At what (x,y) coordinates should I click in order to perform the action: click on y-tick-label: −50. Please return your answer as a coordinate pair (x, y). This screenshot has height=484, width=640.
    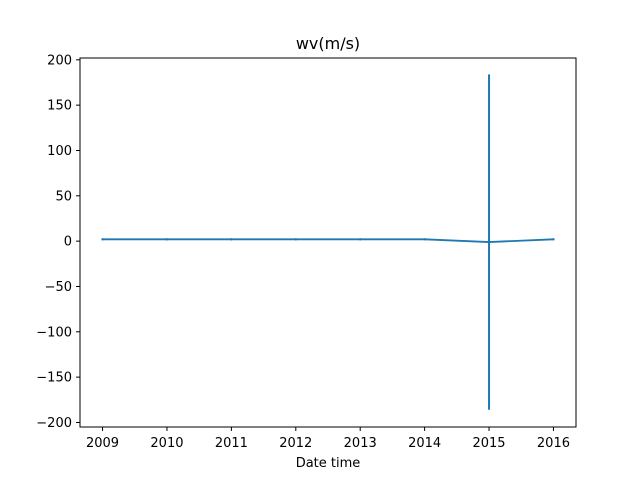
    Looking at the image, I should click on (58, 287).